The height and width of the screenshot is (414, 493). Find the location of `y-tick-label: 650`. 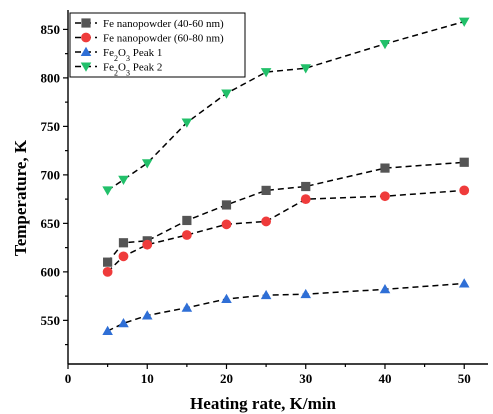

y-tick-label: 650 is located at coordinates (51, 223).